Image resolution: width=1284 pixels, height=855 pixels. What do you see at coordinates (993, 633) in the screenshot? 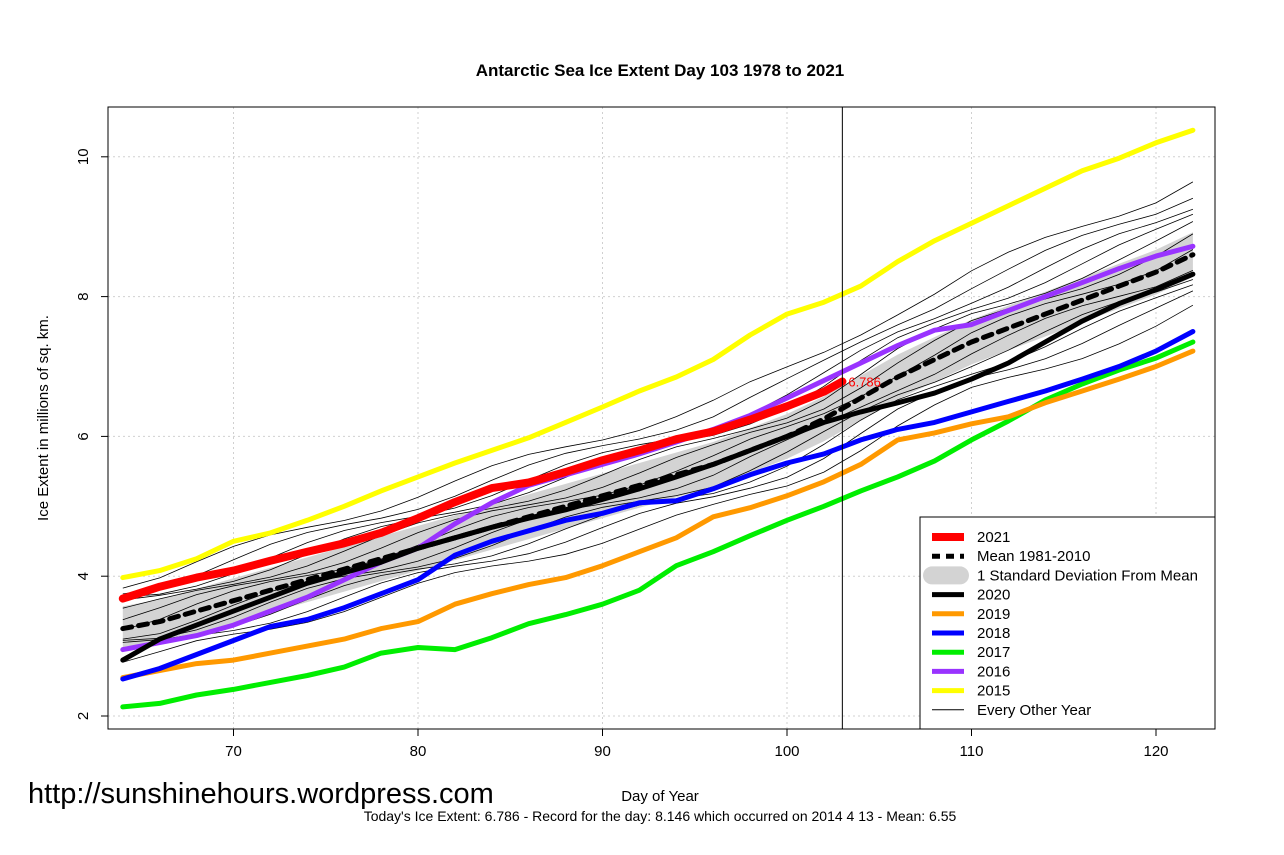
I see `legend-label: 2018` at bounding box center [993, 633].